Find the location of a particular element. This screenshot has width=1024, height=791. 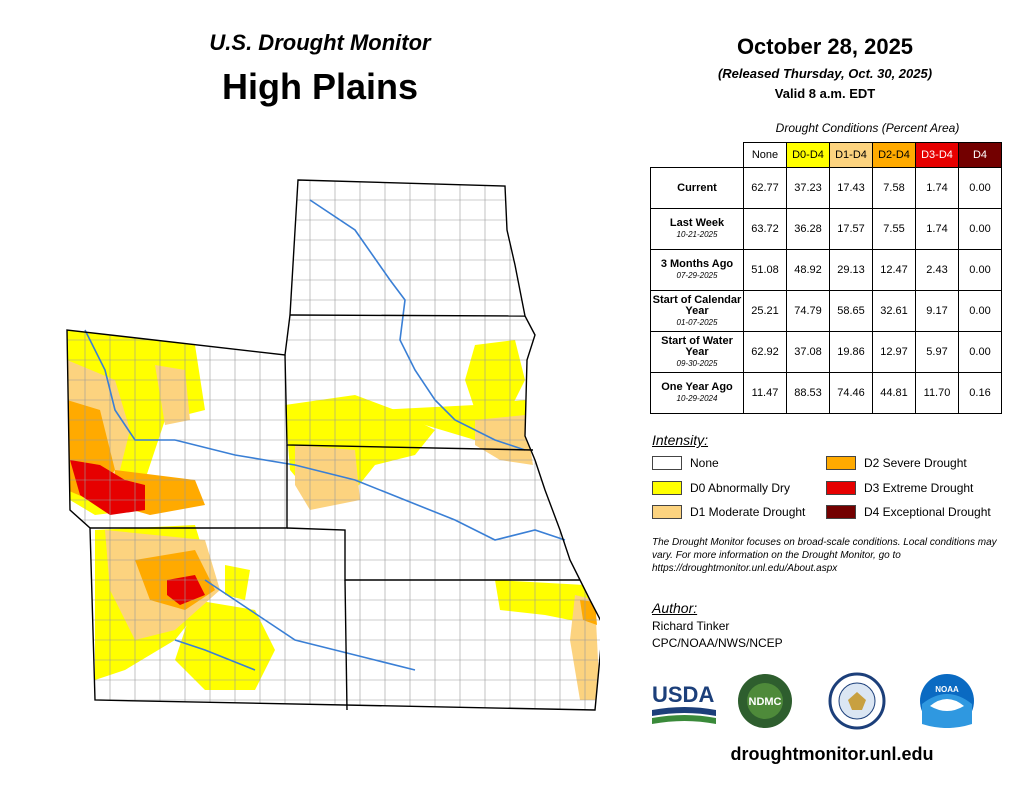

row-date: 01-07-2025 is located at coordinates (697, 322).